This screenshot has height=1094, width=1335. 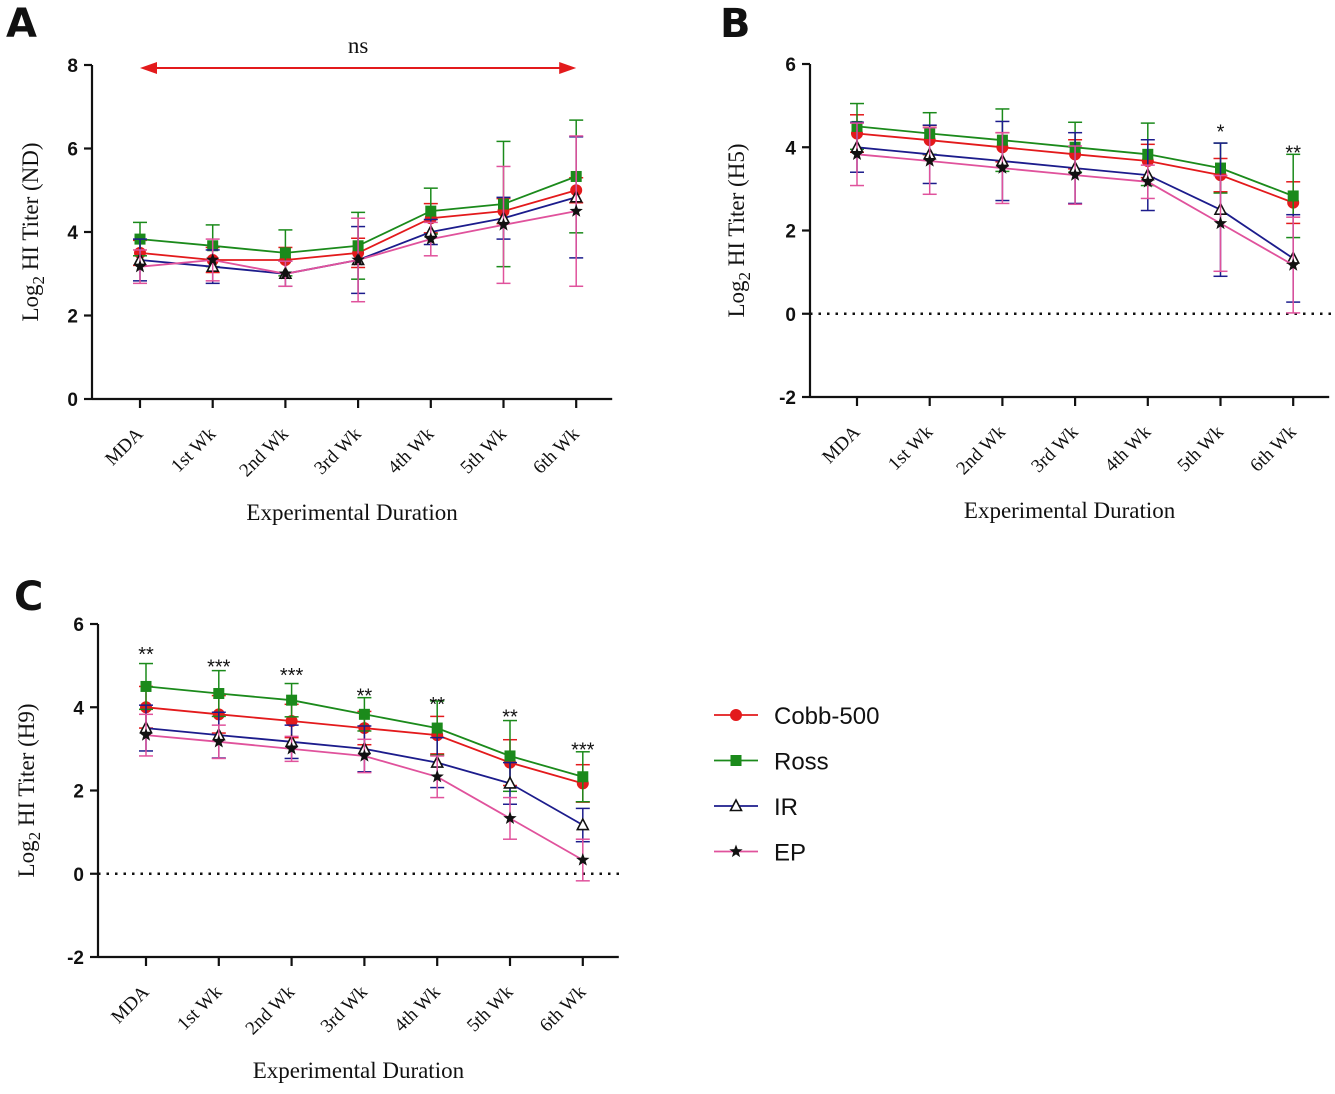 What do you see at coordinates (756, 807) in the screenshot?
I see `legend-item-ir: IR` at bounding box center [756, 807].